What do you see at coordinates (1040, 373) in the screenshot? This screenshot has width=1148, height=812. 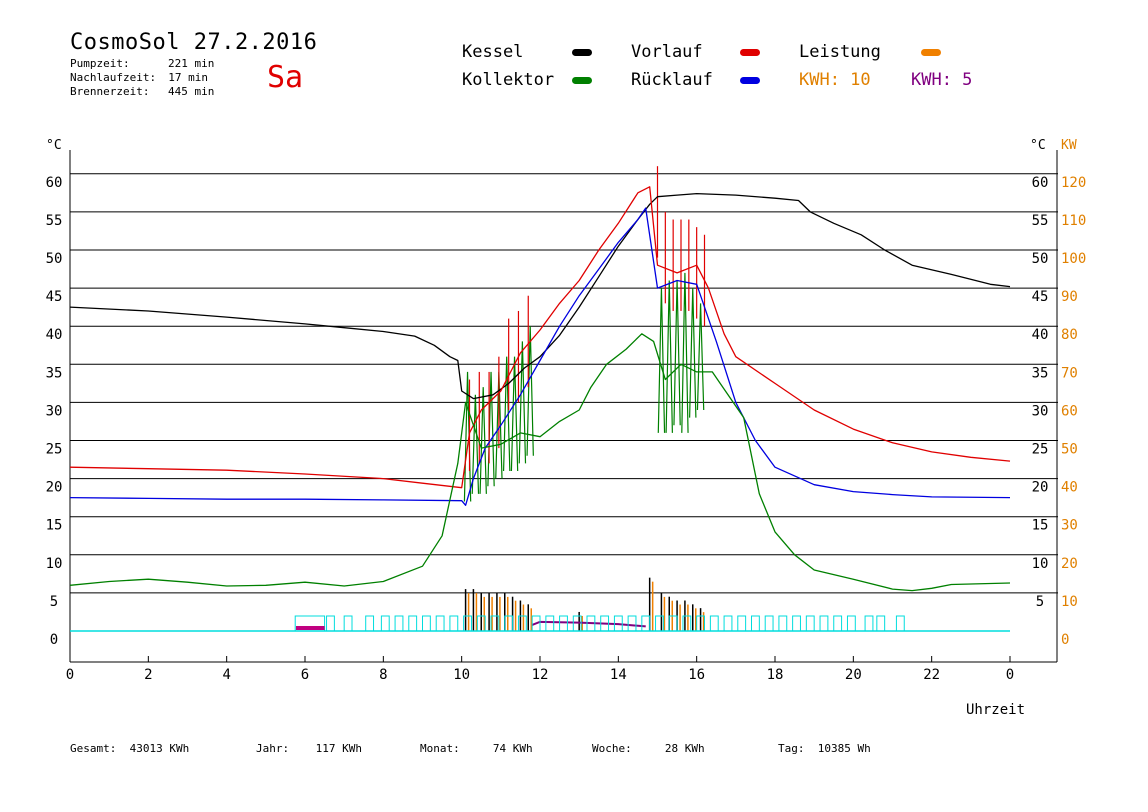 I see `y-tick-label-right: 35` at bounding box center [1040, 373].